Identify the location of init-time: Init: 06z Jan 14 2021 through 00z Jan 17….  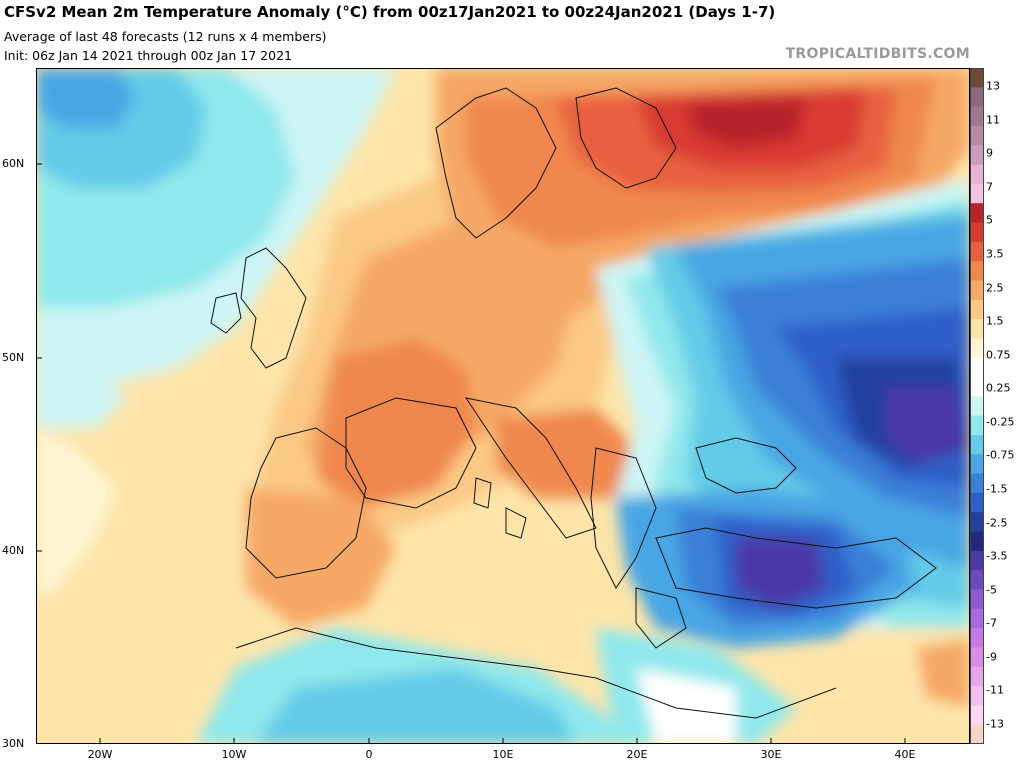
(148, 55).